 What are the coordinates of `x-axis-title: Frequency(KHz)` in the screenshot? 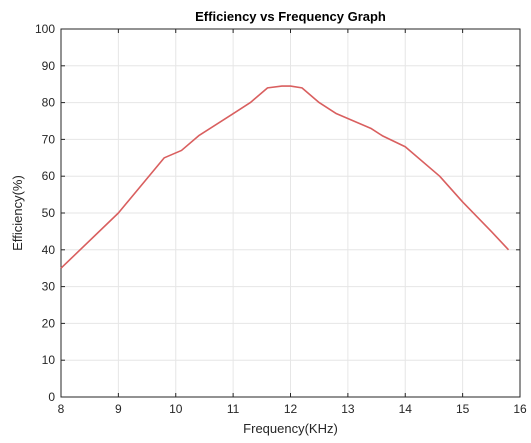 It's located at (290, 428).